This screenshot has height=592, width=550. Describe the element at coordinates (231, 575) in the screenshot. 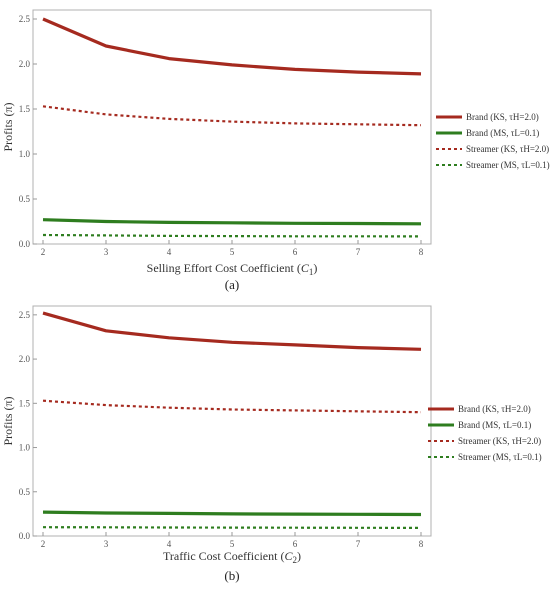

I see `chart-caption: (b)` at that location.